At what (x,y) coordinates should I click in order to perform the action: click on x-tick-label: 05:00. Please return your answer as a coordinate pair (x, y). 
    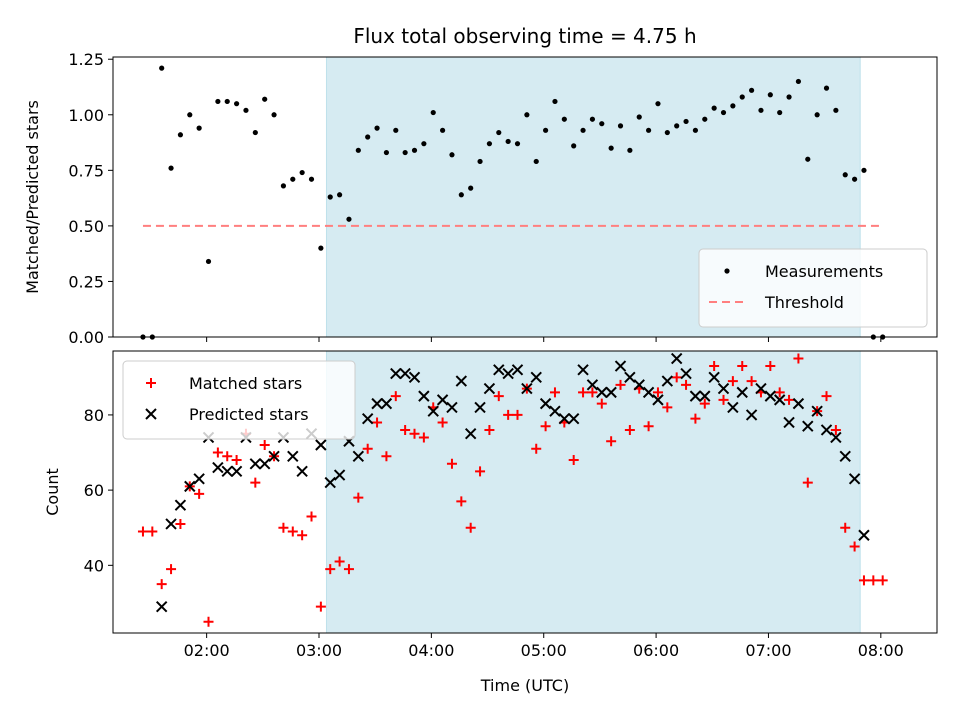
    Looking at the image, I should click on (544, 650).